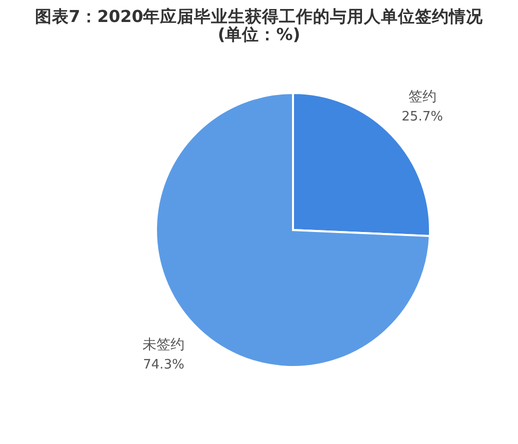 This screenshot has height=444, width=518. What do you see at coordinates (422, 97) in the screenshot?
I see `slice-label: 签约` at bounding box center [422, 97].